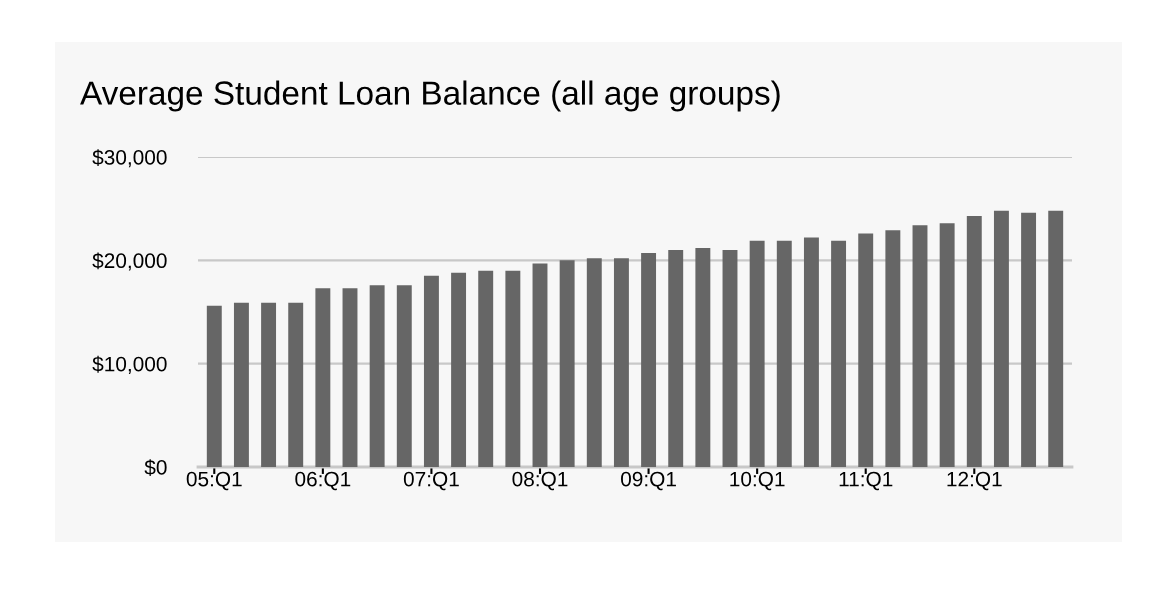  I want to click on x-tick-label: 09:Q1, so click(648, 481).